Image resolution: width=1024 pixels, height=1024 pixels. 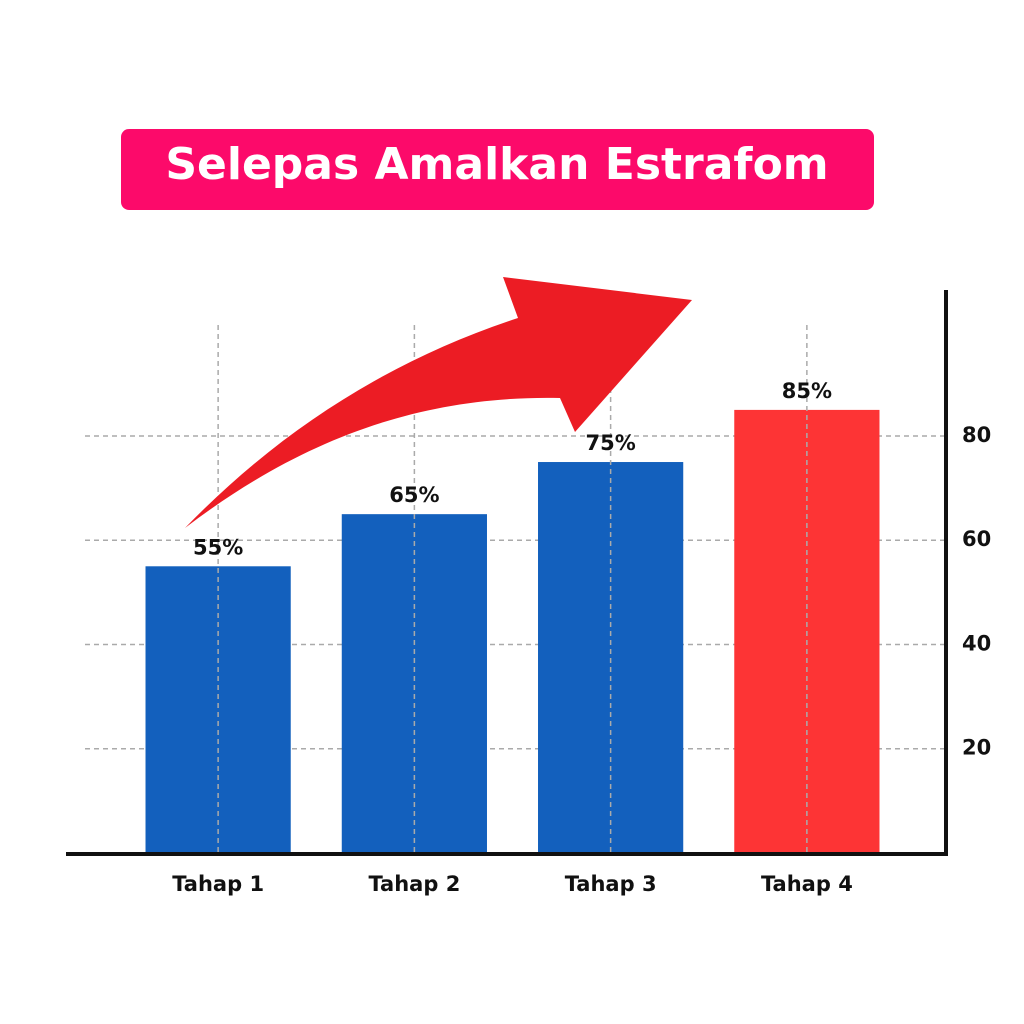 I want to click on y-tick-label: 40, so click(x=976, y=643).